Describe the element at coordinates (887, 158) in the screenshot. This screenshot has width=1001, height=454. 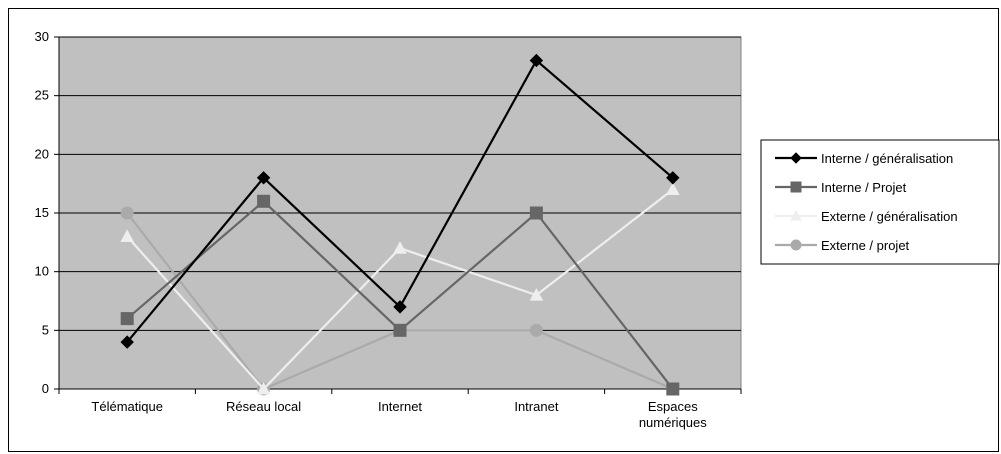
I see `legend-label-0: Interne / généralisation` at that location.